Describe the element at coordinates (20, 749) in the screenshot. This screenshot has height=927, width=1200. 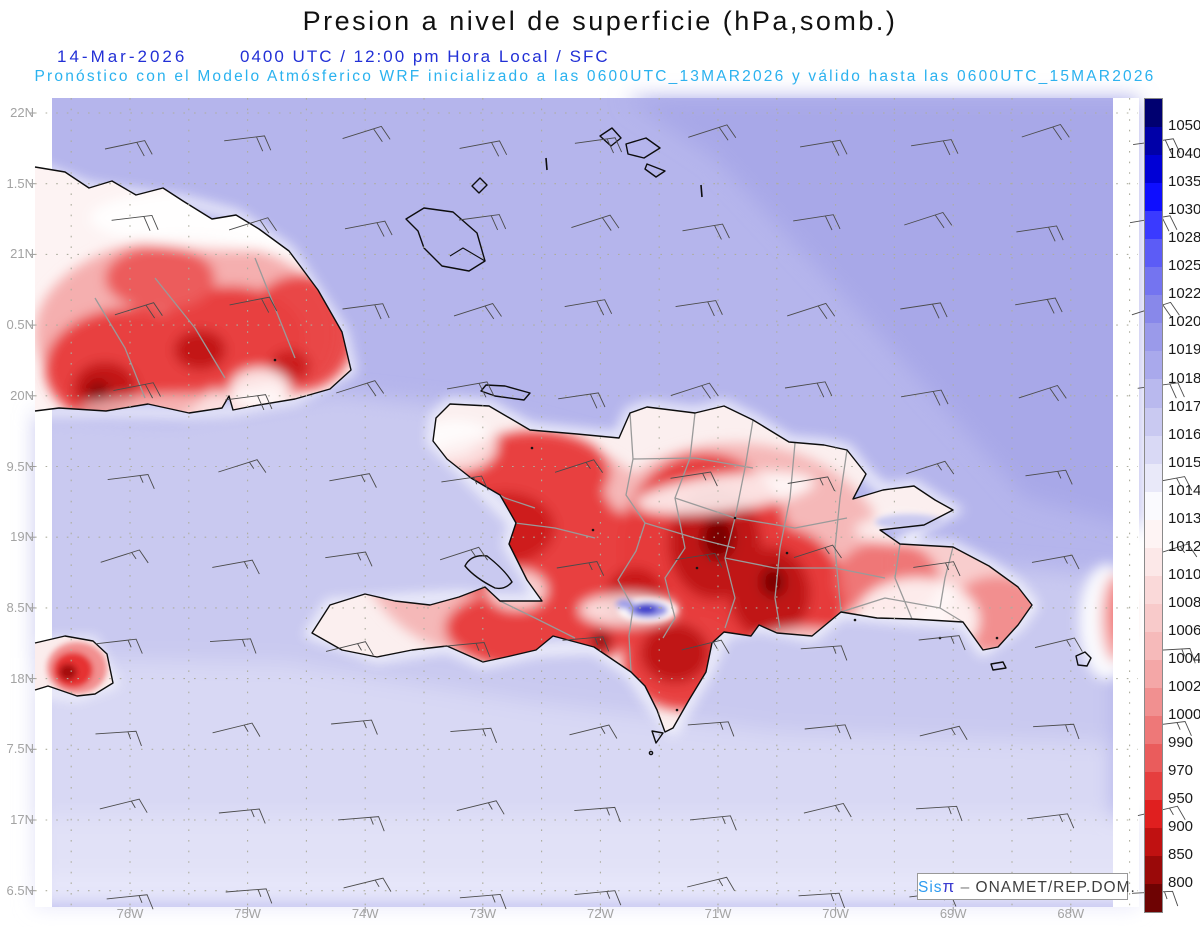
I see `lat-label: 7.5N` at that location.